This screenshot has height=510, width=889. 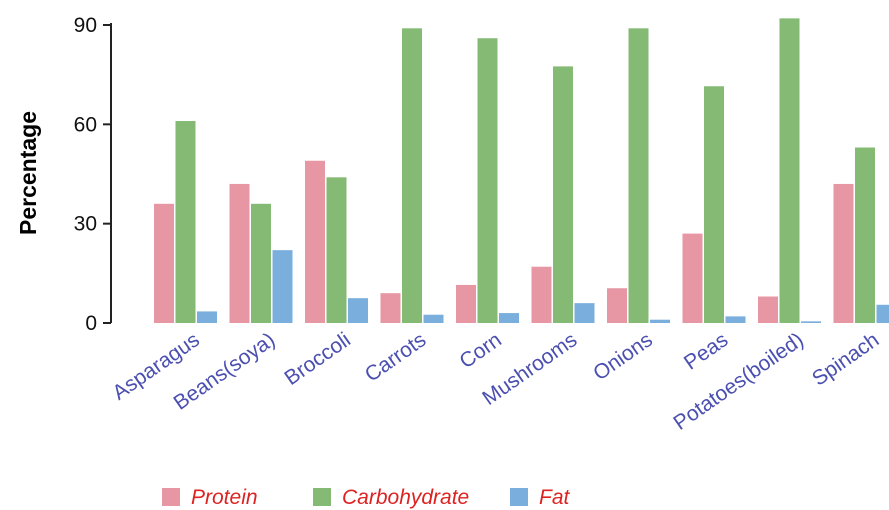 I want to click on bar-fat-potatoes-boiled-, so click(x=811, y=322).